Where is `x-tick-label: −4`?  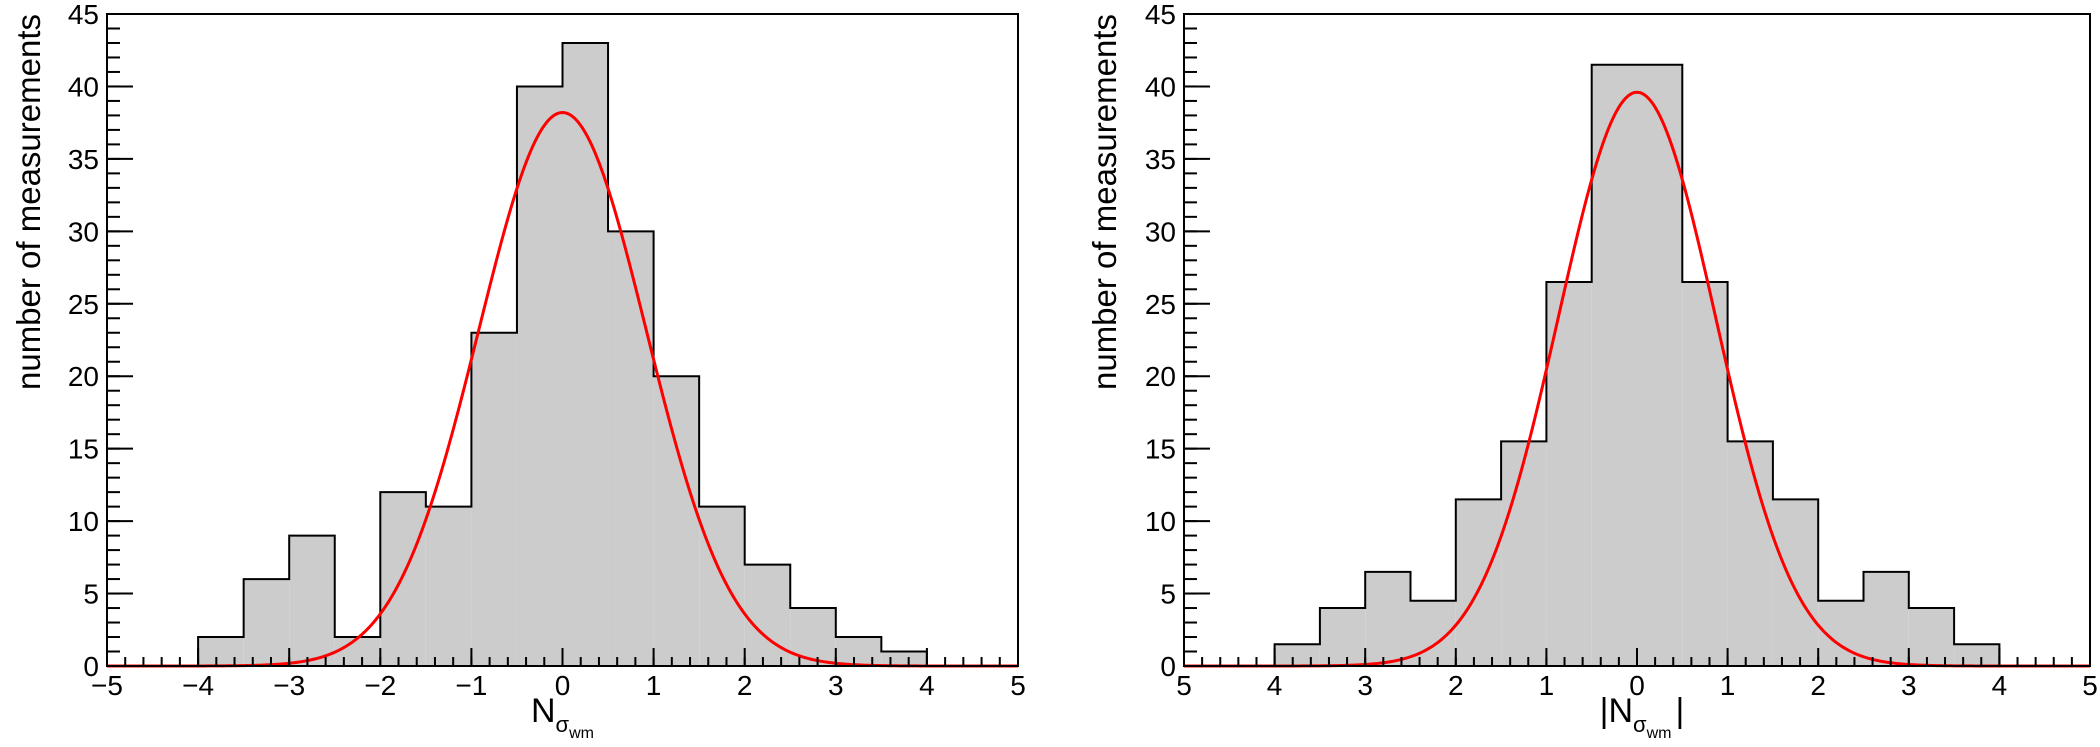 x-tick-label: −4 is located at coordinates (198, 685).